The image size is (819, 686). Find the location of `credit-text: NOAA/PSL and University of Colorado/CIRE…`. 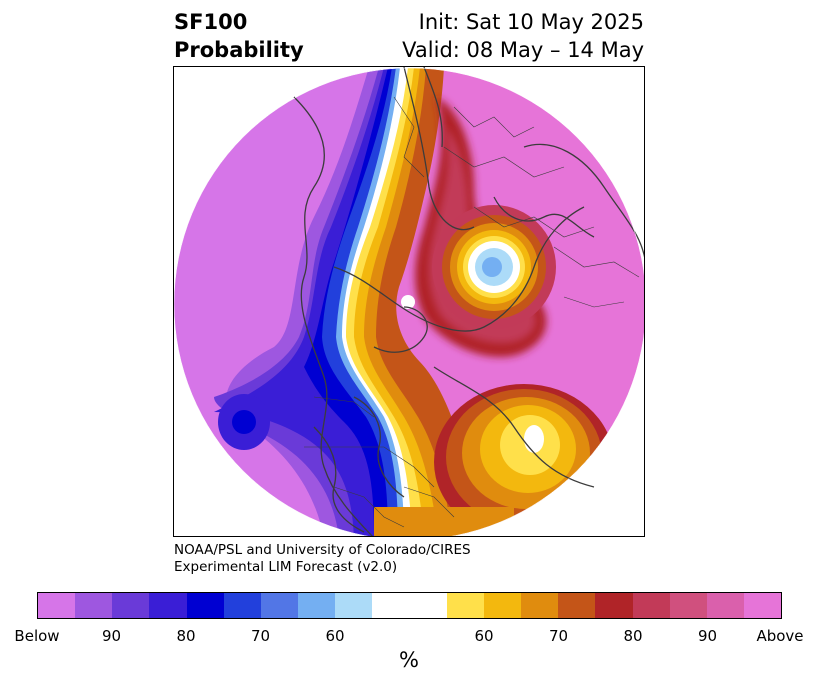

credit-text: NOAA/PSL and University of Colorado/CIRE… is located at coordinates (322, 559).